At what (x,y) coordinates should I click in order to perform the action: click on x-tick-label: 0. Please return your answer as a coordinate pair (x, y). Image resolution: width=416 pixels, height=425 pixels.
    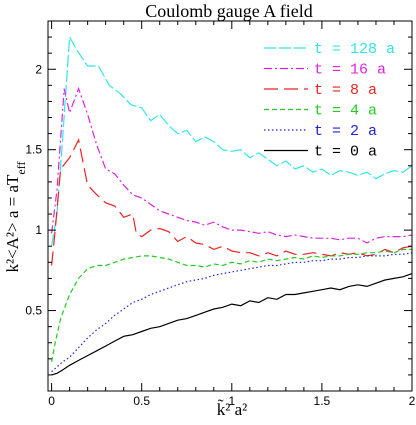
    Looking at the image, I should click on (51, 401).